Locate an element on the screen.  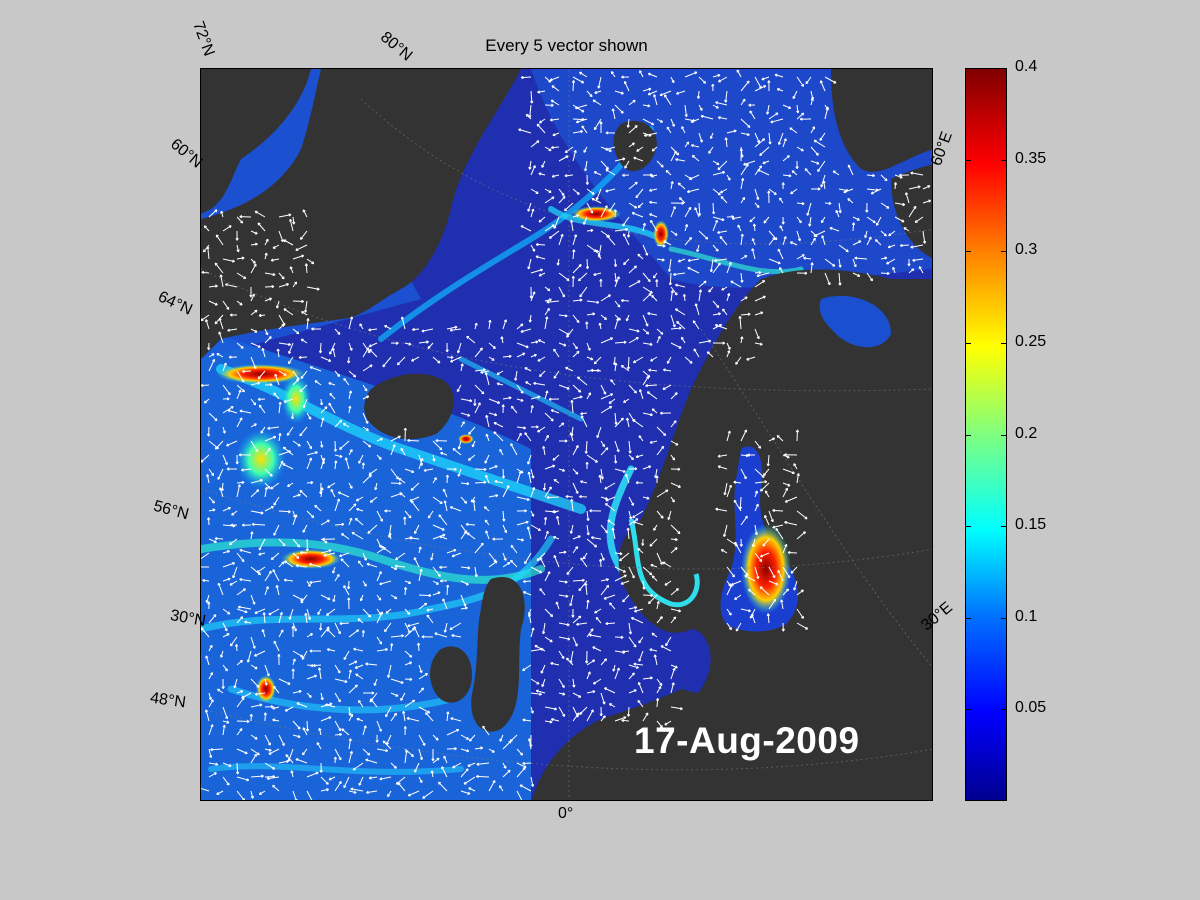
colorbar-tick-mark is located at coordinates (1004, 68).